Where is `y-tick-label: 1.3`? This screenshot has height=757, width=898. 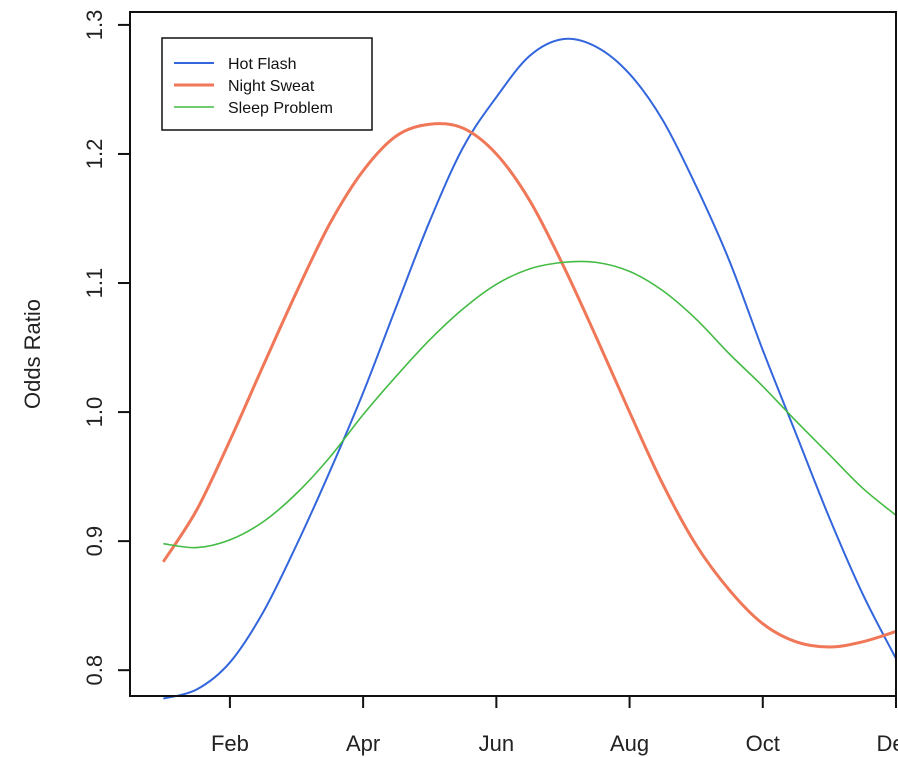 y-tick-label: 1.3 is located at coordinates (94, 25).